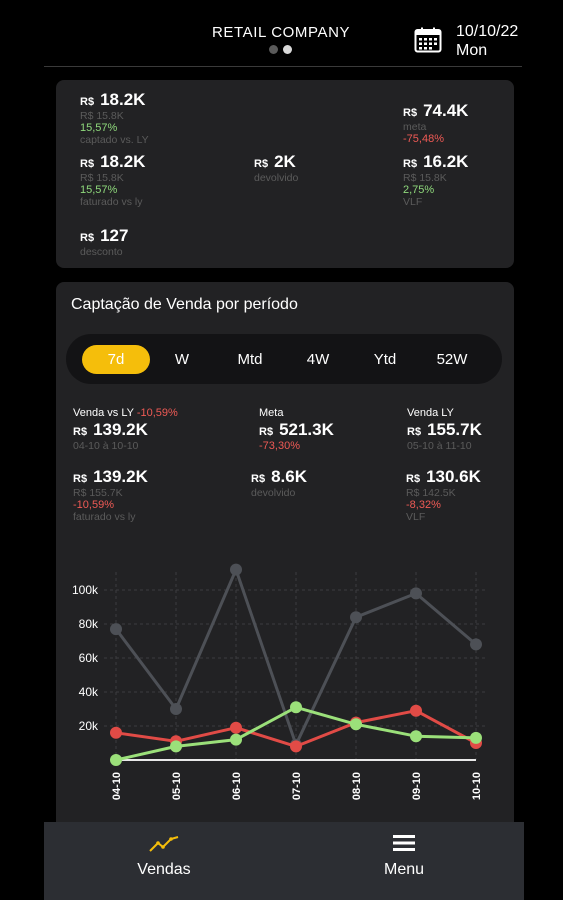 This screenshot has height=900, width=563. I want to click on tab-ytd: Ytd, so click(385, 359).